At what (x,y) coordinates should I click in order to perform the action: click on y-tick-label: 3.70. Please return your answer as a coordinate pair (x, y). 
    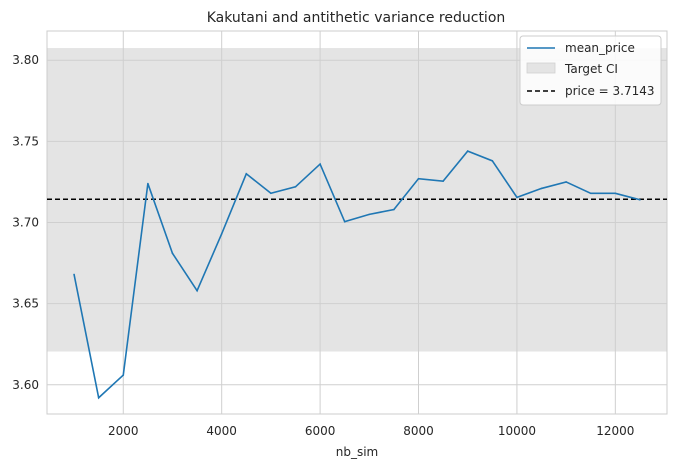
    Looking at the image, I should click on (25, 223).